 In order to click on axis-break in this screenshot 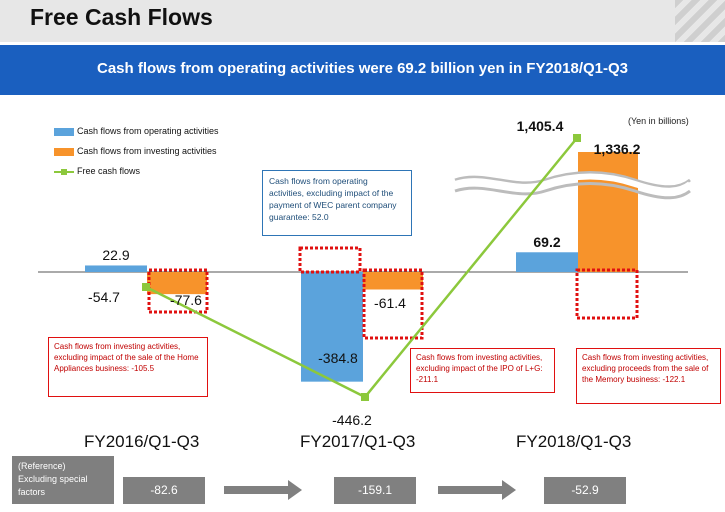, I will do `click(573, 185)`.